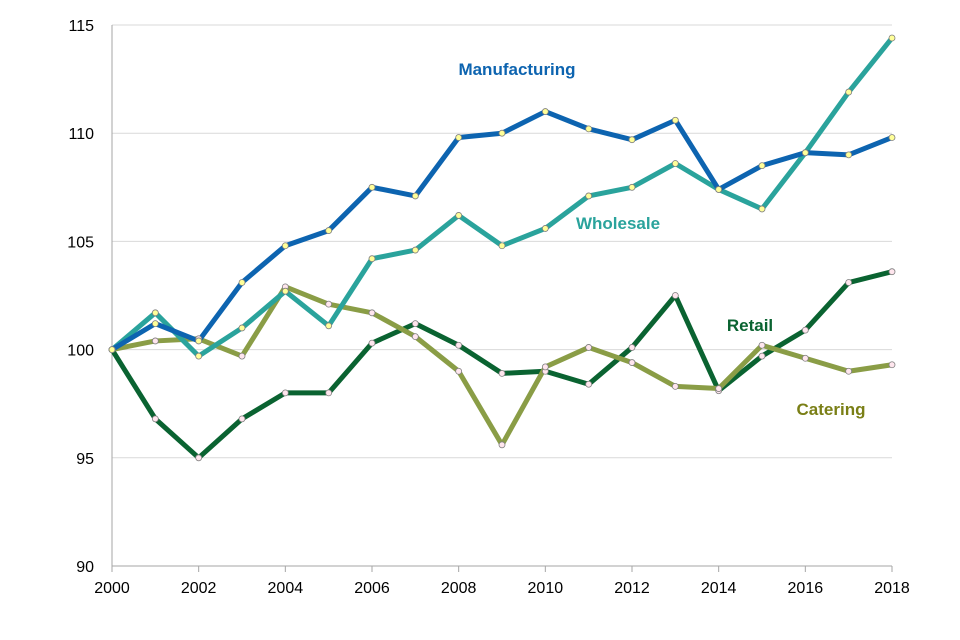  Describe the element at coordinates (632, 588) in the screenshot. I see `x-tick-label: 2012` at that location.